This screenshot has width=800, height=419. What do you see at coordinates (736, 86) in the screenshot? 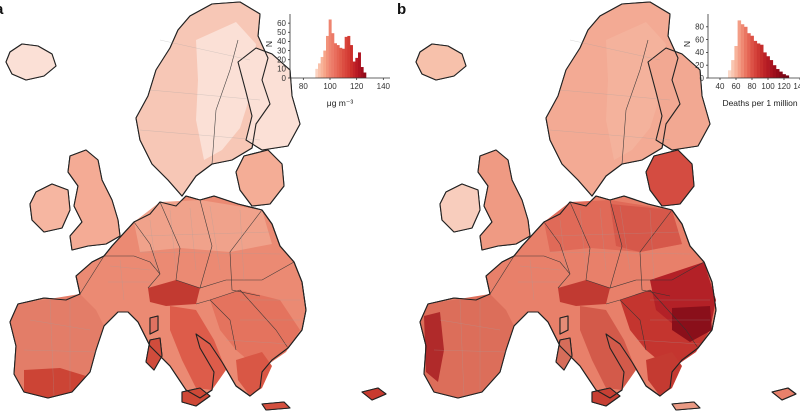
I see `histogram-x-tick-label: 60` at bounding box center [736, 86].